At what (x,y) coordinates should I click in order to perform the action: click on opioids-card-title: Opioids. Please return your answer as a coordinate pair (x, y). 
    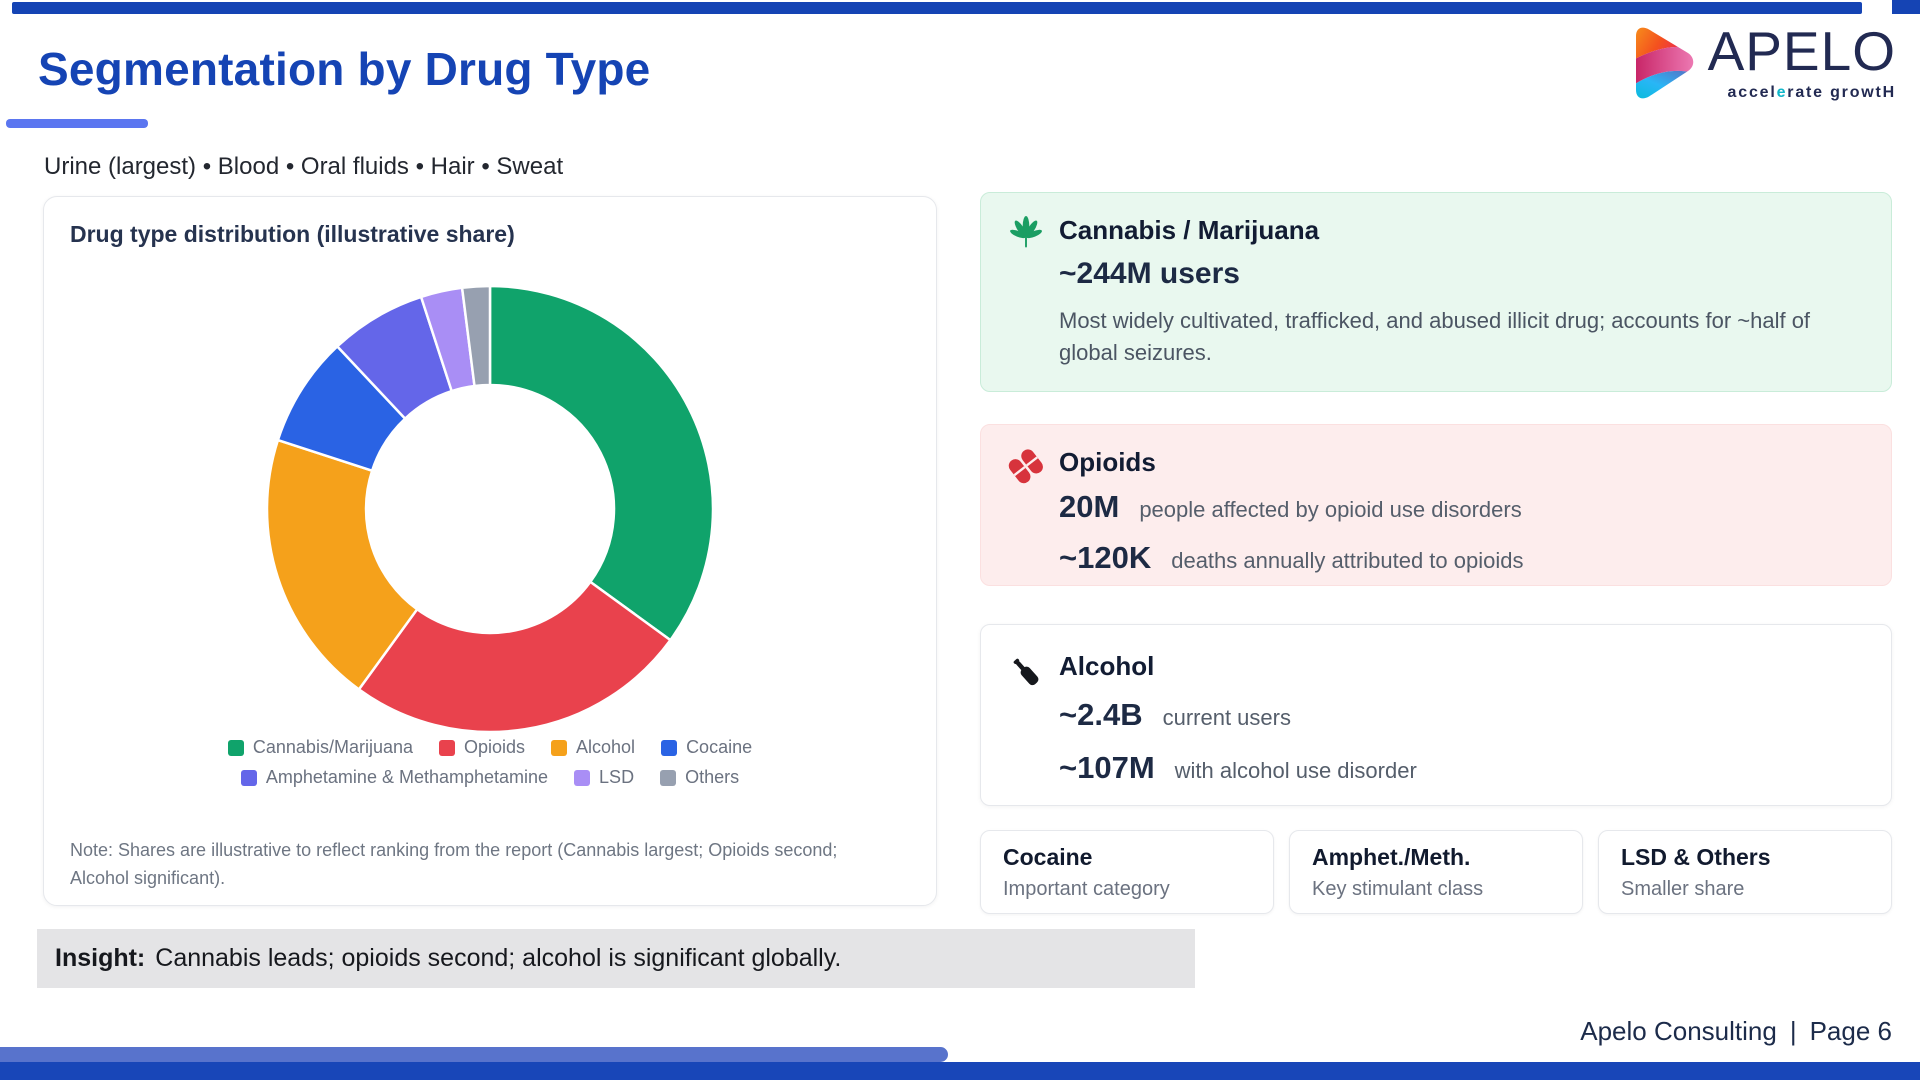
    Looking at the image, I should click on (1107, 462).